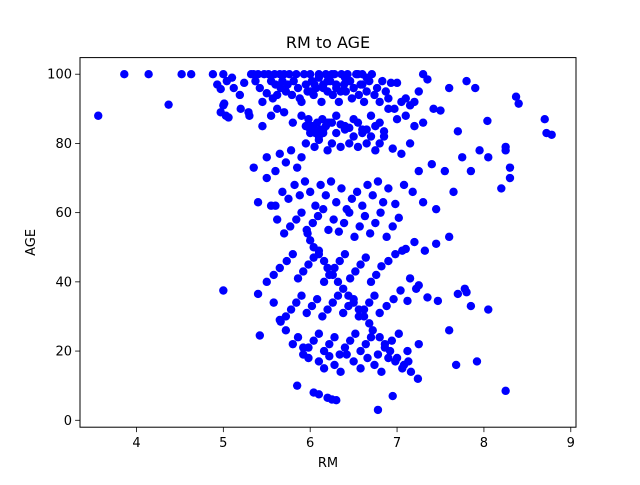  Describe the element at coordinates (136, 443) in the screenshot. I see `x-tick-label: 4` at that location.